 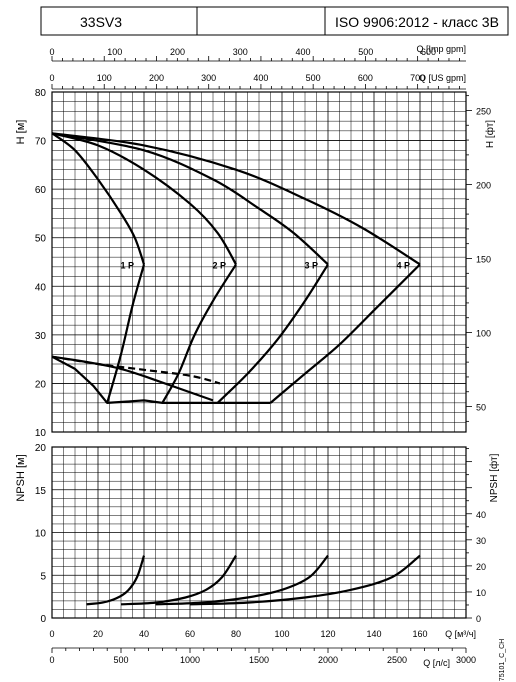 What do you see at coordinates (260, 78) in the screenshot?
I see `us-tick-label: 400` at bounding box center [260, 78].